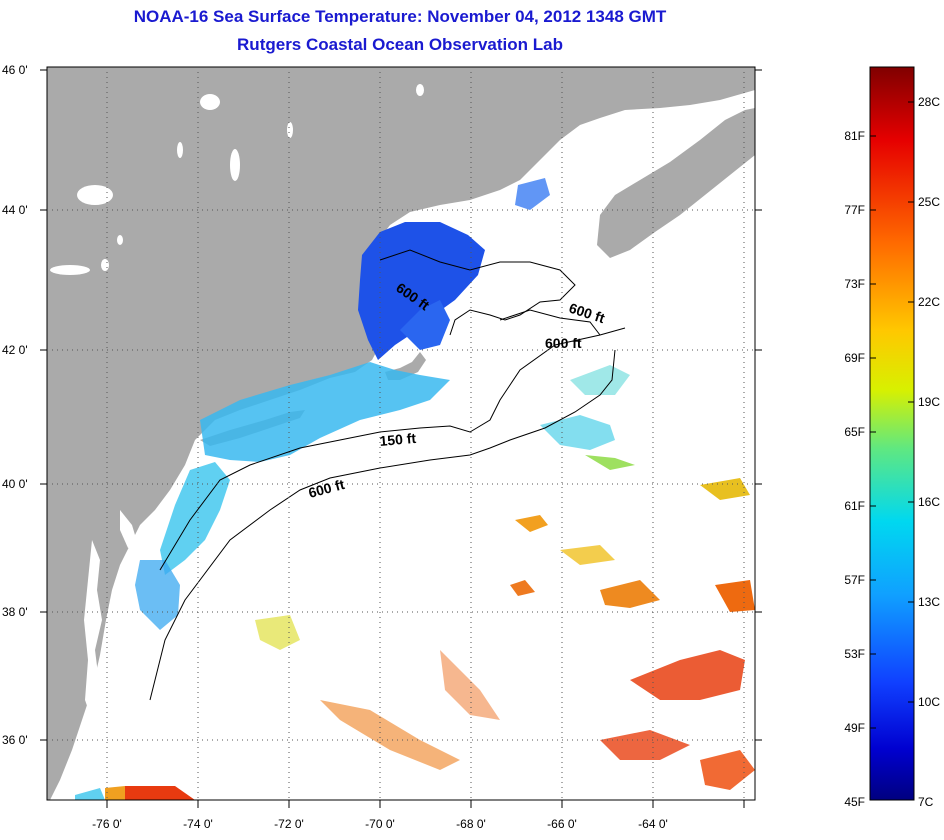 The height and width of the screenshot is (840, 944). I want to click on colorbar-c-label: 16C, so click(929, 502).